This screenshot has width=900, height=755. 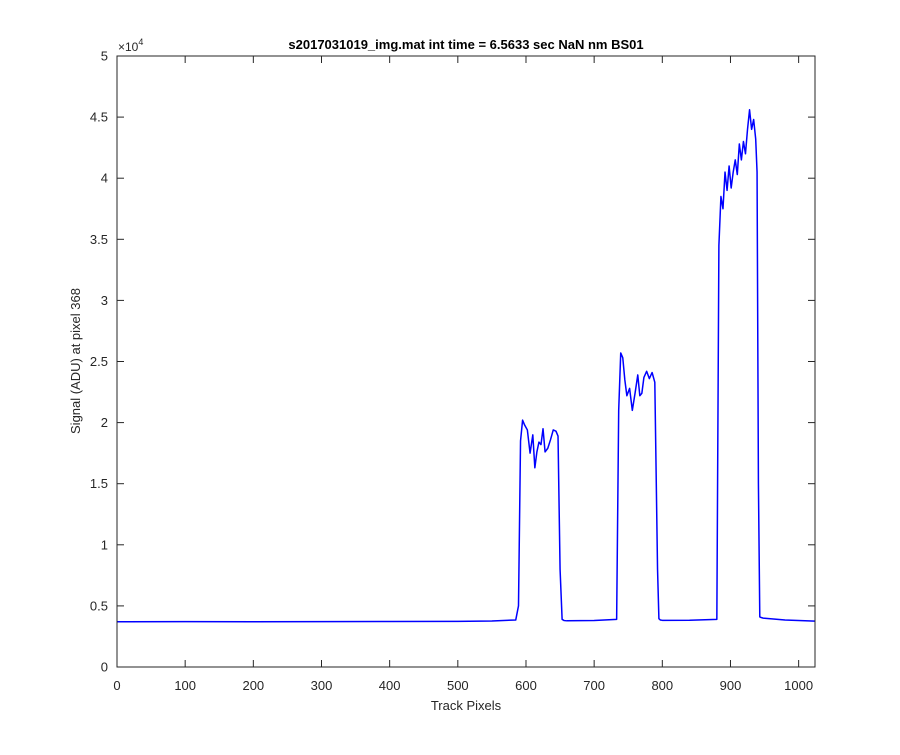 What do you see at coordinates (731, 685) in the screenshot?
I see `x-tick-label: 900` at bounding box center [731, 685].